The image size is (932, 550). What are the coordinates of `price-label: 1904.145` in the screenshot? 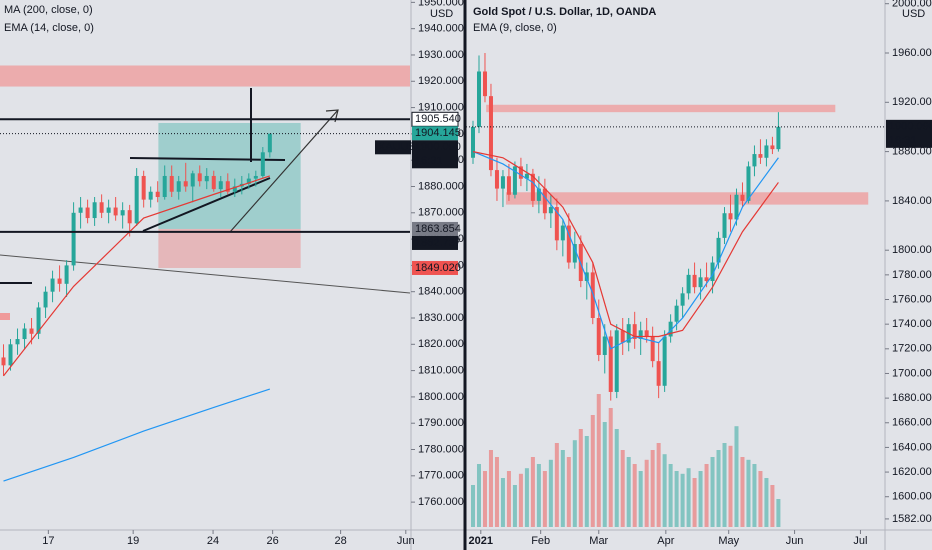 It's located at (438, 133).